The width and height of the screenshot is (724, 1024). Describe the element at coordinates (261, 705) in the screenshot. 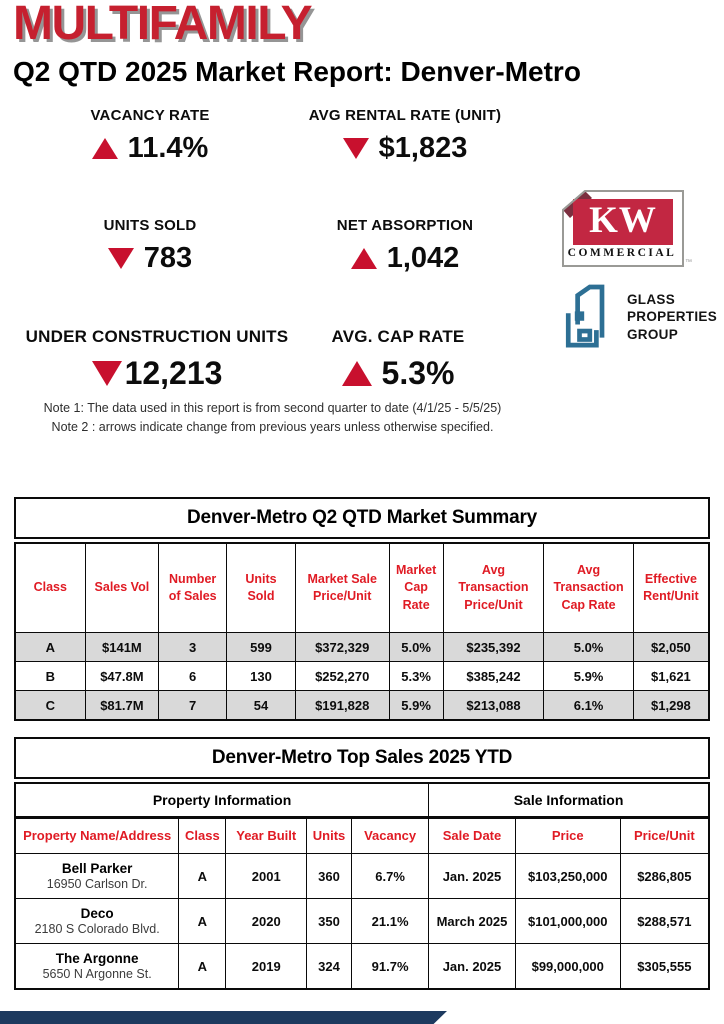

I see `cell: 54` at that location.